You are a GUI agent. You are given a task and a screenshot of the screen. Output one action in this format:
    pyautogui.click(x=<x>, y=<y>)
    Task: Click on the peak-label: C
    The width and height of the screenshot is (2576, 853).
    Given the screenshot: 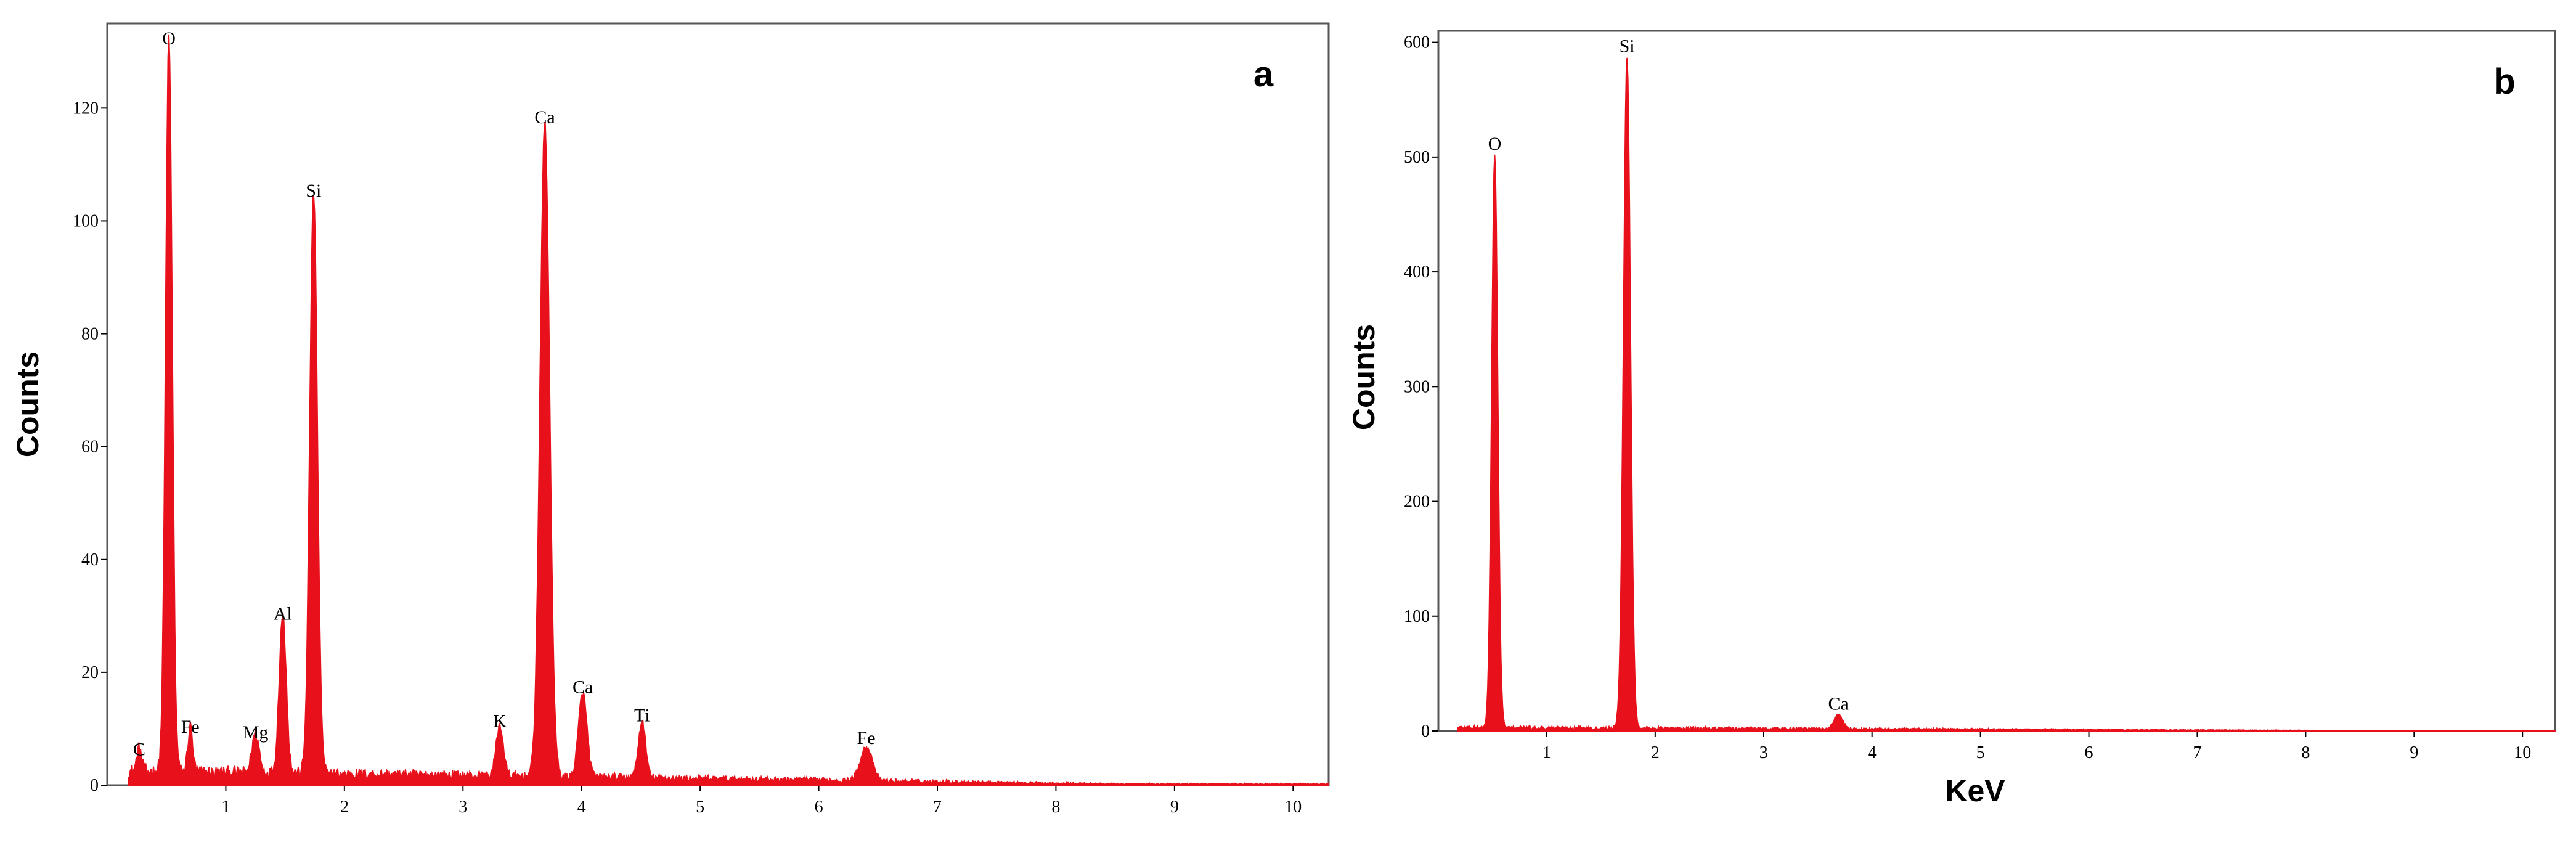 What is the action you would take?
    pyautogui.click(x=139, y=749)
    